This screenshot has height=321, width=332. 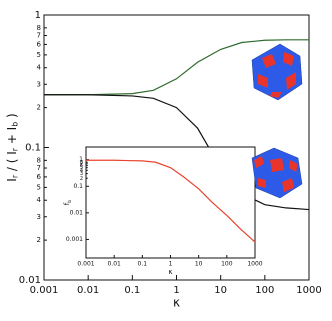 I want to click on y-tick-label: 0.001, so click(x=74, y=239).